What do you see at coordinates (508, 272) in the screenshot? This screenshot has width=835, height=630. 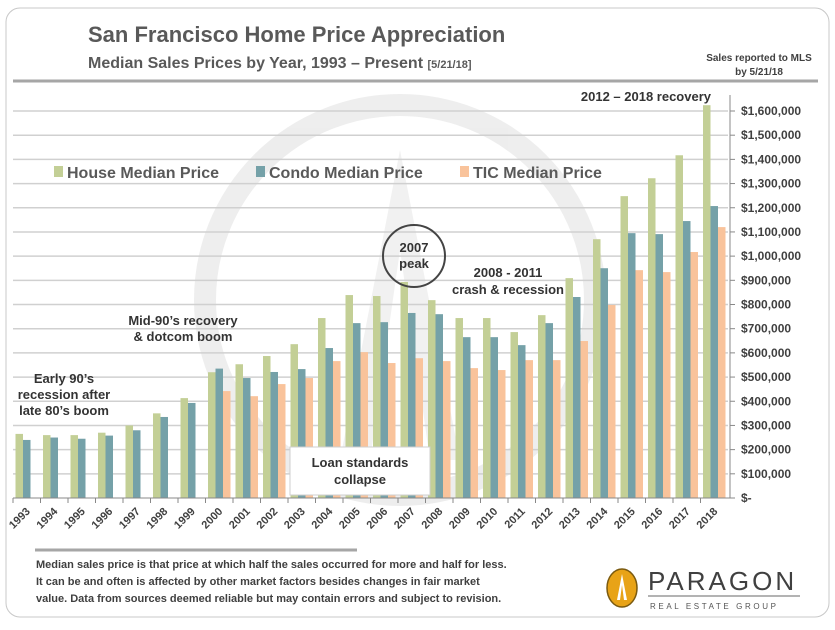 I see `annotation-line: 2008 - 2011` at bounding box center [508, 272].